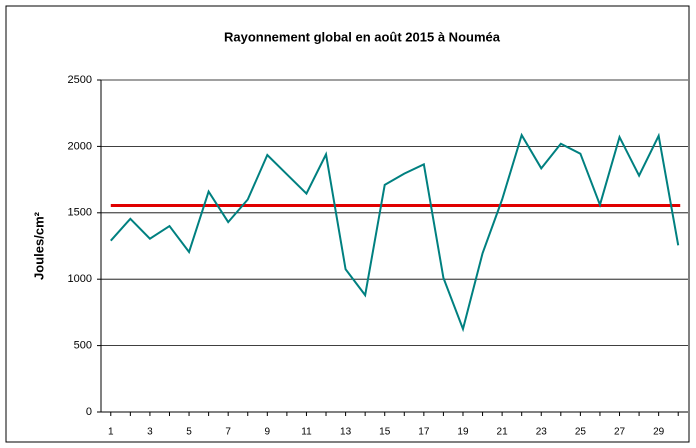  What do you see at coordinates (542, 432) in the screenshot?
I see `x-tick-label: 23` at bounding box center [542, 432].